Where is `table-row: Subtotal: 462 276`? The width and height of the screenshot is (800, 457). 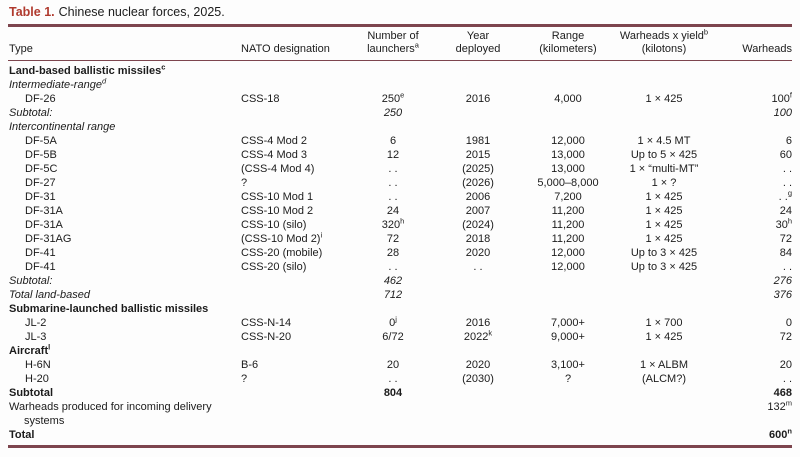
table-row: Subtotal: 462 276 is located at coordinates (400, 281).